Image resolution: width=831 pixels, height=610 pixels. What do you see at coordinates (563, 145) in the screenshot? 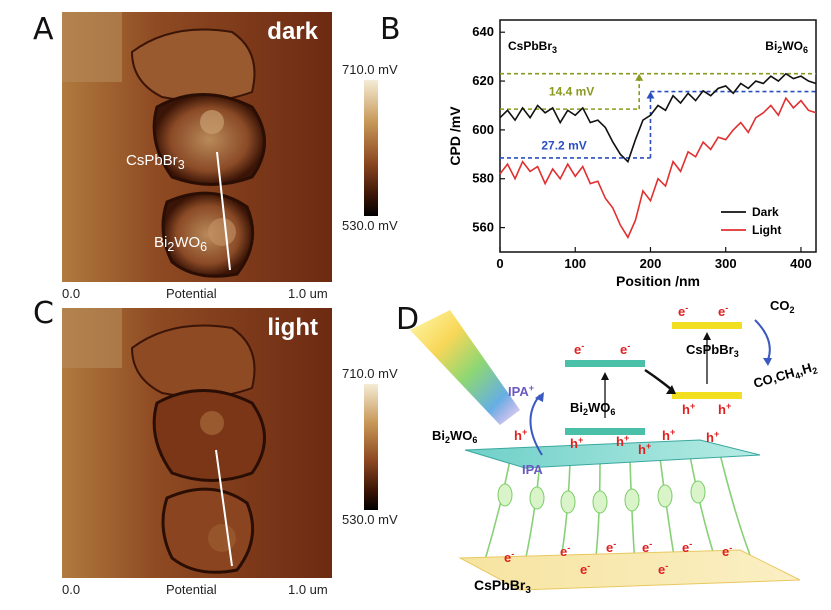
I see `annotation-27-2-mv: 27.2 mV` at bounding box center [563, 145].